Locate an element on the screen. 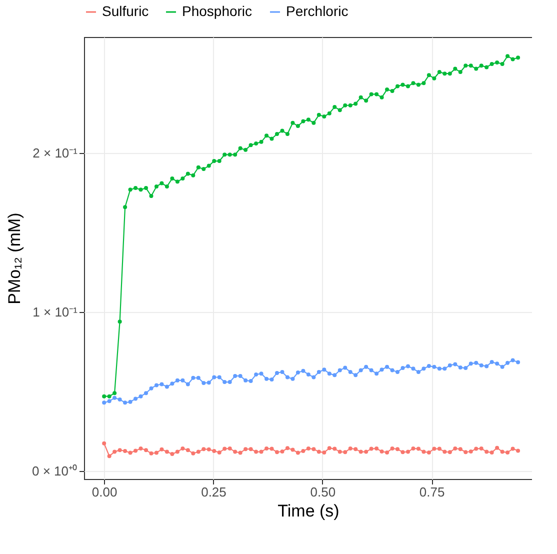 This screenshot has height=554, width=557. y-tick-label: 0 × 10⁺⁰ is located at coordinates (55, 471).